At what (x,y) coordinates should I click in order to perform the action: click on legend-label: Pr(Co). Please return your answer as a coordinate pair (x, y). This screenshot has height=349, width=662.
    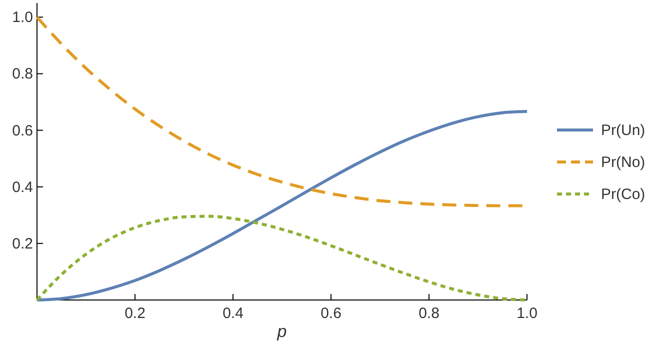
    Looking at the image, I should click on (623, 194).